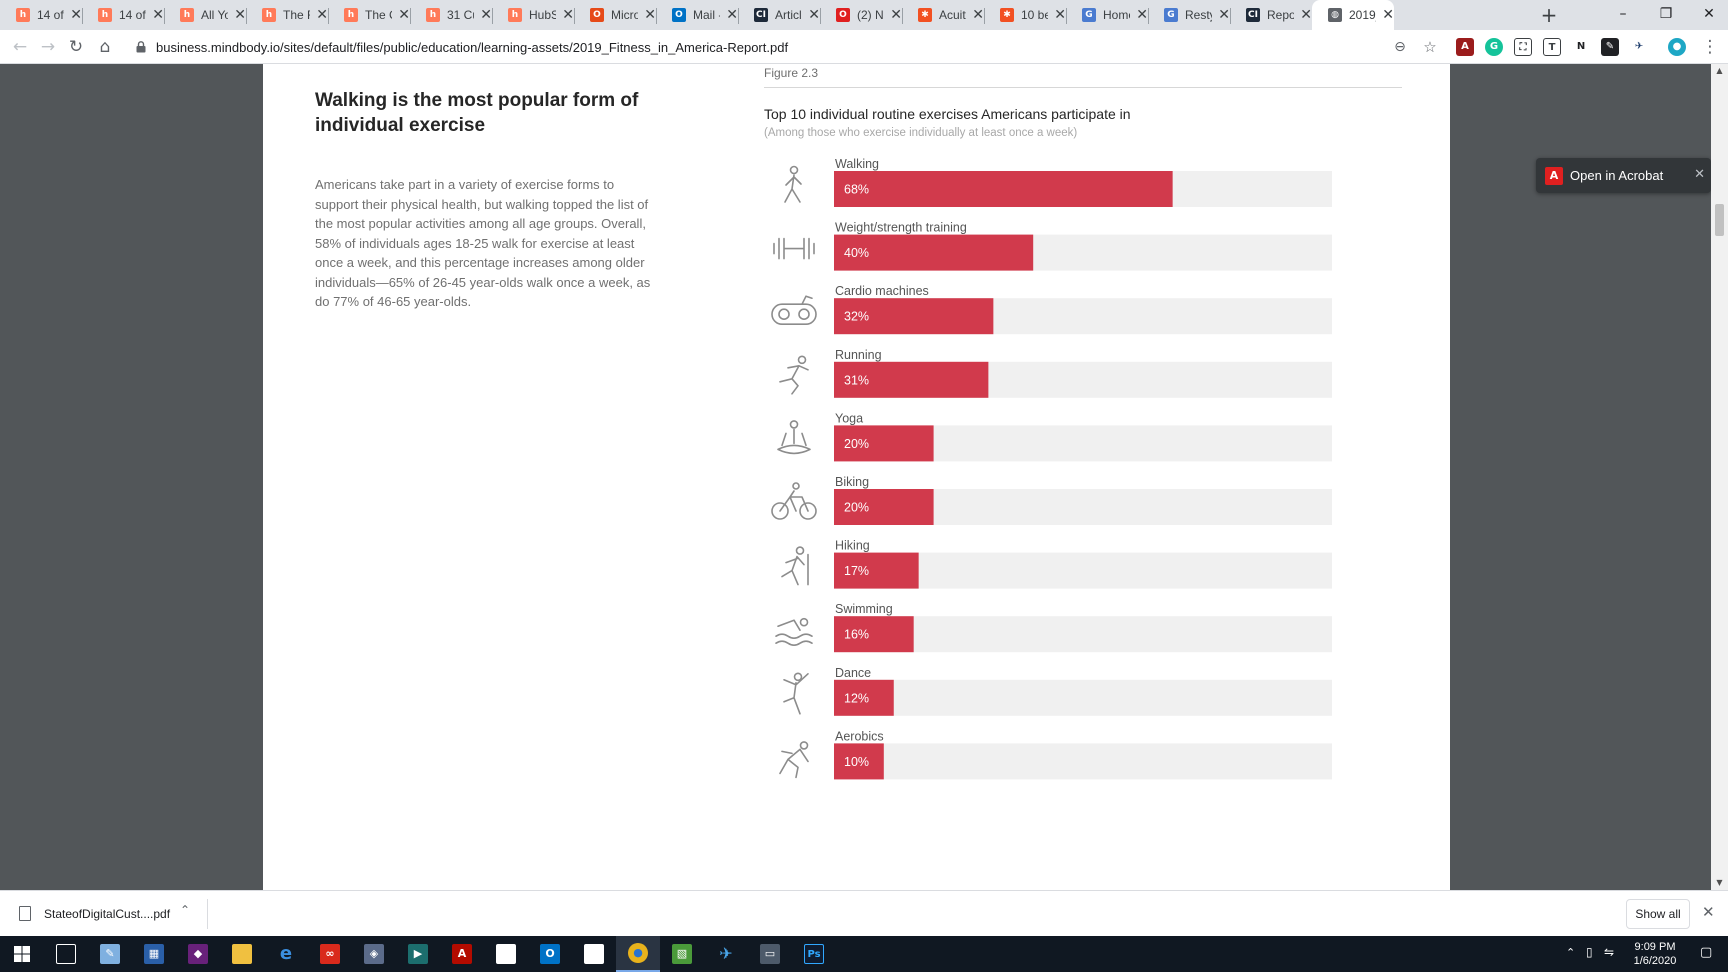 This screenshot has width=1728, height=972. Describe the element at coordinates (770, 954) in the screenshot. I see `screen-app-icon: ▭` at that location.